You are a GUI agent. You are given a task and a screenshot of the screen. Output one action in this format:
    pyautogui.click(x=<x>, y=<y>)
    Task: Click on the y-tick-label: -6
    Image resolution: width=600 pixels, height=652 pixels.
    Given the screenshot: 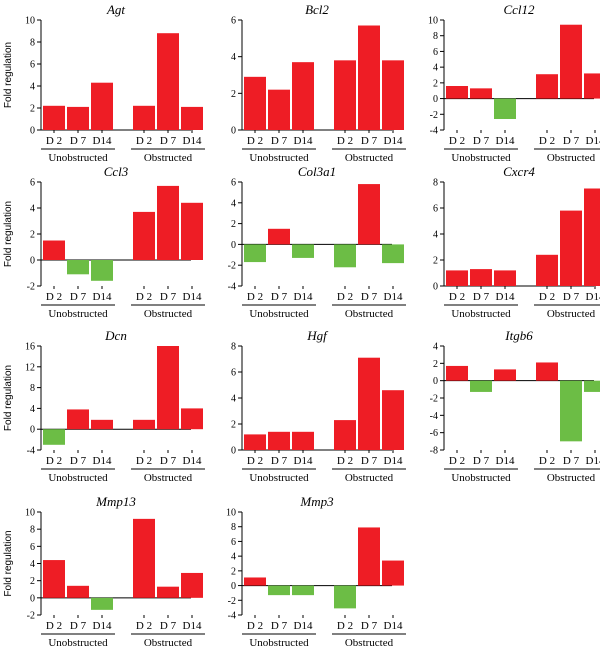 What is the action you would take?
    pyautogui.click(x=434, y=433)
    